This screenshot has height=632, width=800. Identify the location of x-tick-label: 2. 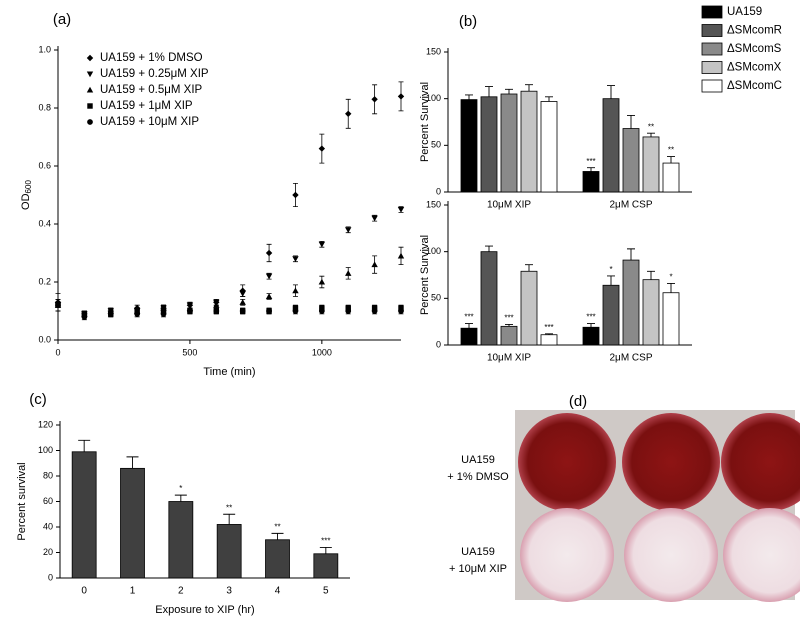
(181, 591).